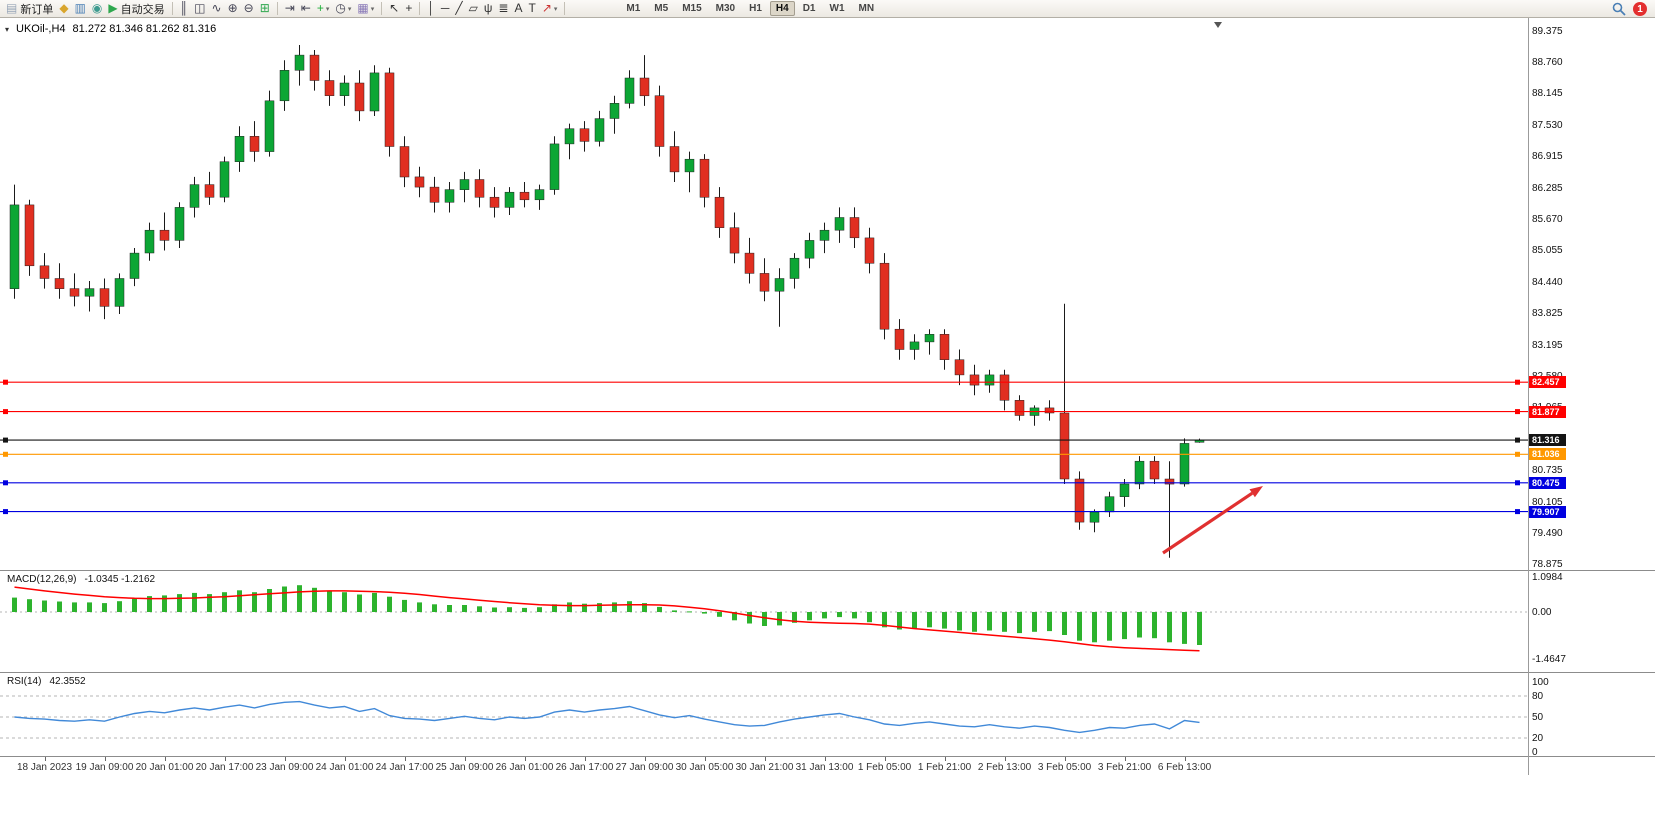 This screenshot has width=1655, height=821. Describe the element at coordinates (184, 9) in the screenshot. I see `bar-chart-button: ║` at that location.